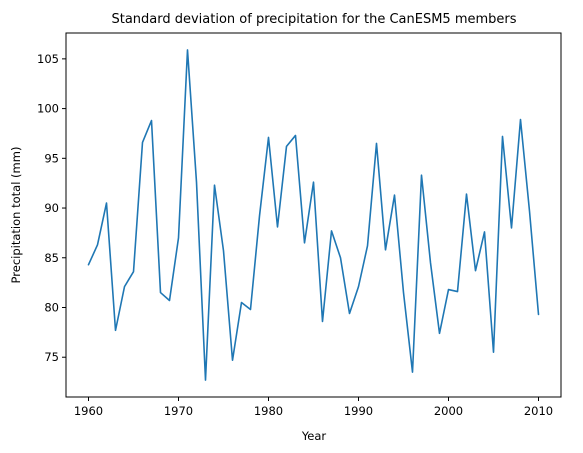 The width and height of the screenshot is (583, 453). I want to click on y-tick-label: 105, so click(48, 59).